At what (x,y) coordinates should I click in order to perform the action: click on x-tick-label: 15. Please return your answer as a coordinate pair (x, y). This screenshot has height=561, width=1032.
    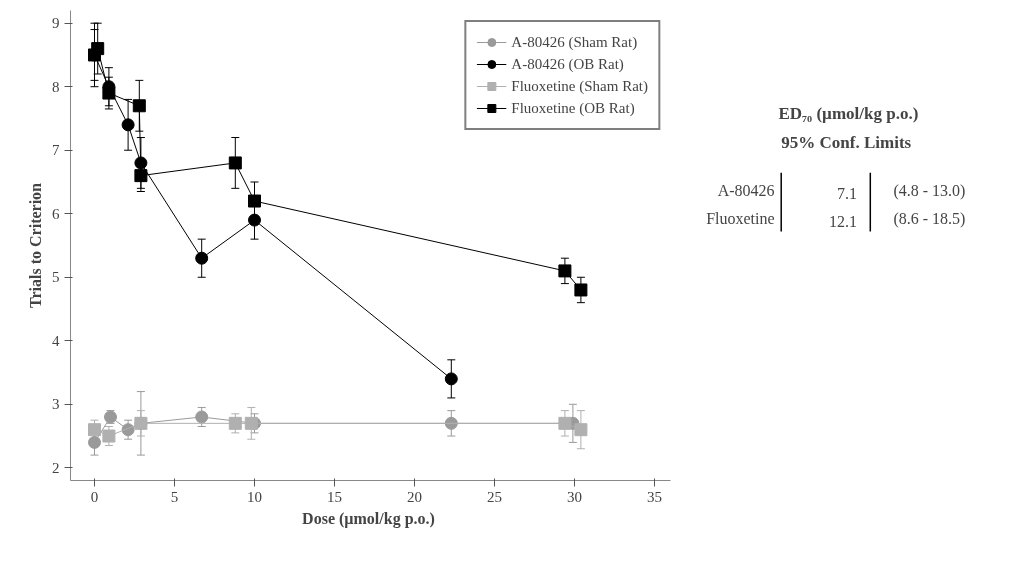
    Looking at the image, I should click on (334, 496).